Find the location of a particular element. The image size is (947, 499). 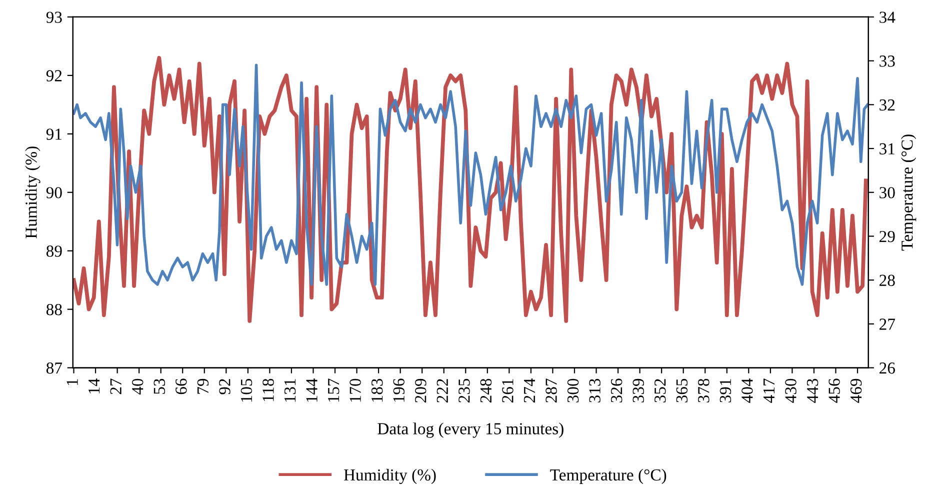

x-tick-label: 443 is located at coordinates (812, 390).